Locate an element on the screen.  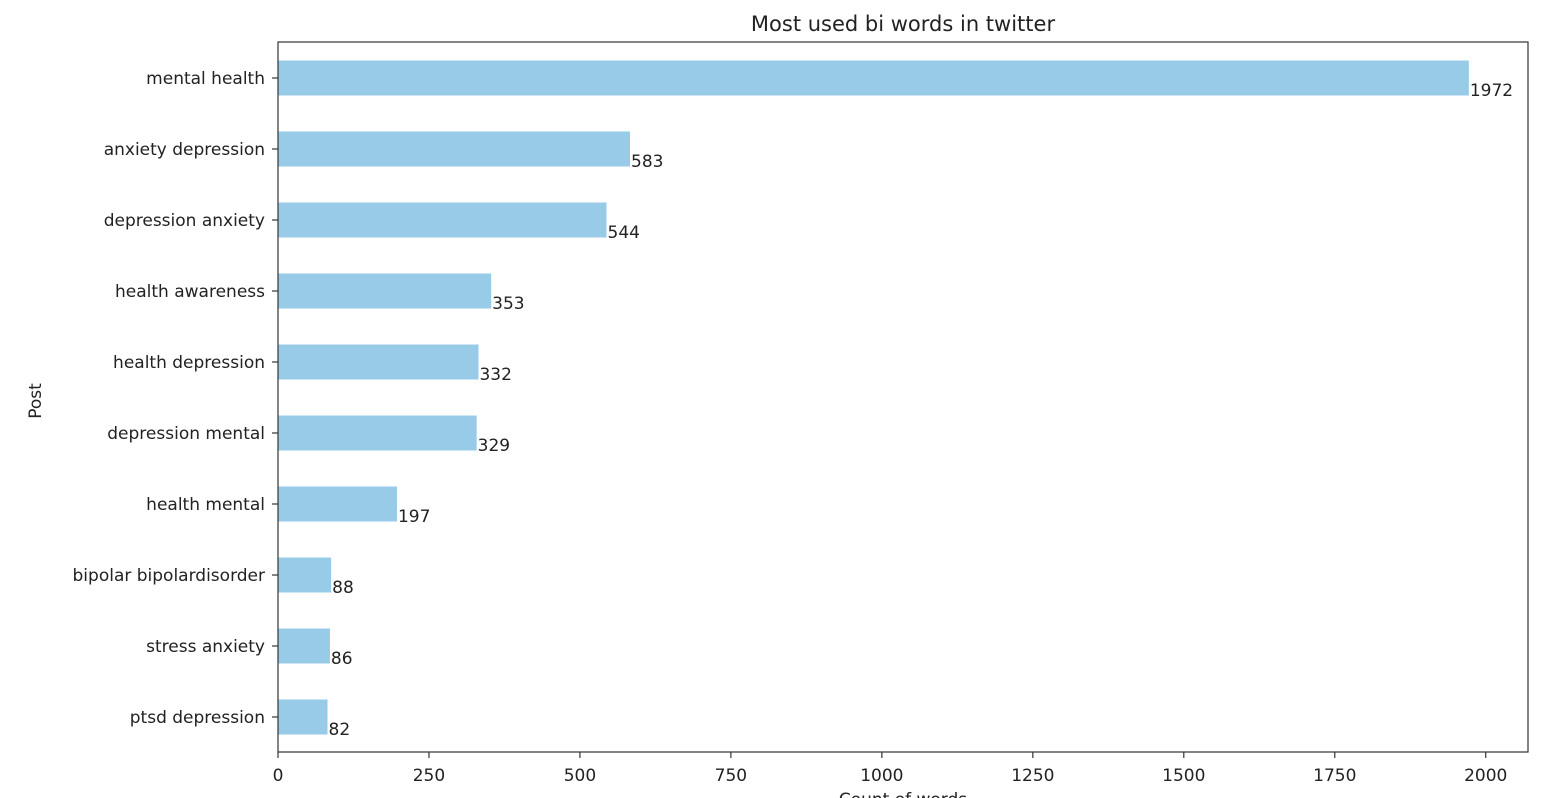
x-tick-label: 500 is located at coordinates (580, 776).